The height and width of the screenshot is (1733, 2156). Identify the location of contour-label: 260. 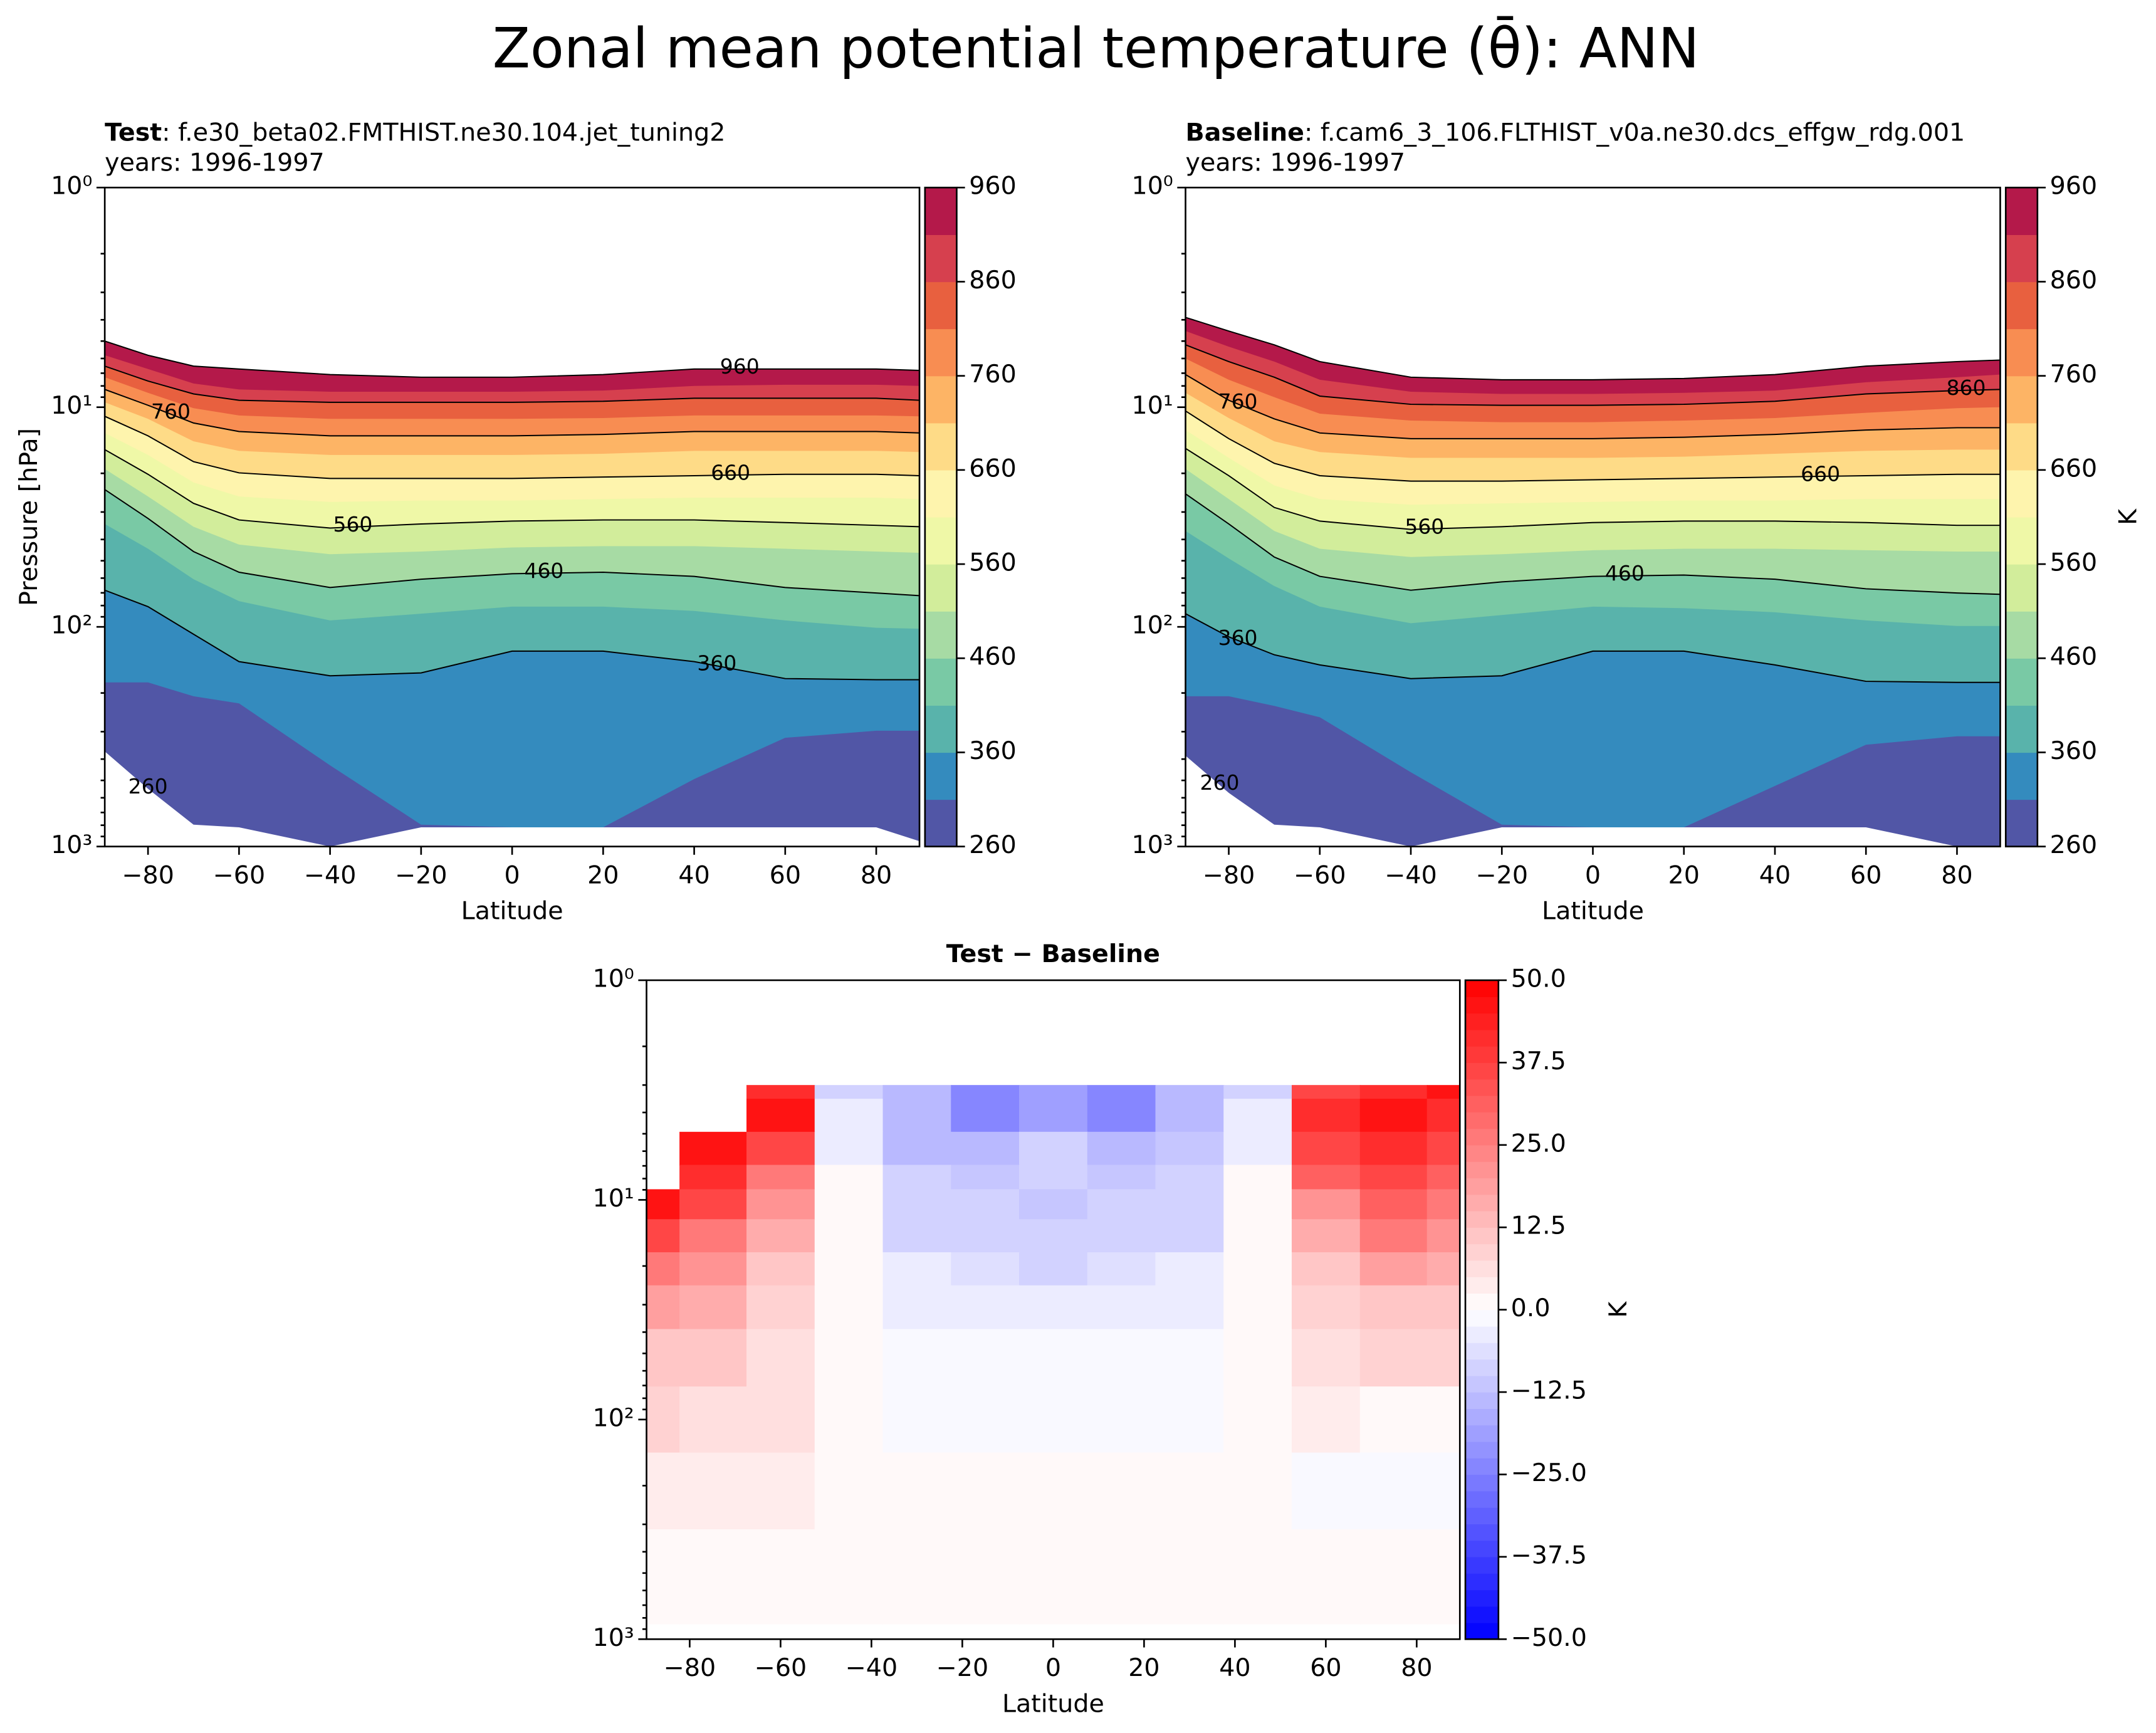
(148, 786).